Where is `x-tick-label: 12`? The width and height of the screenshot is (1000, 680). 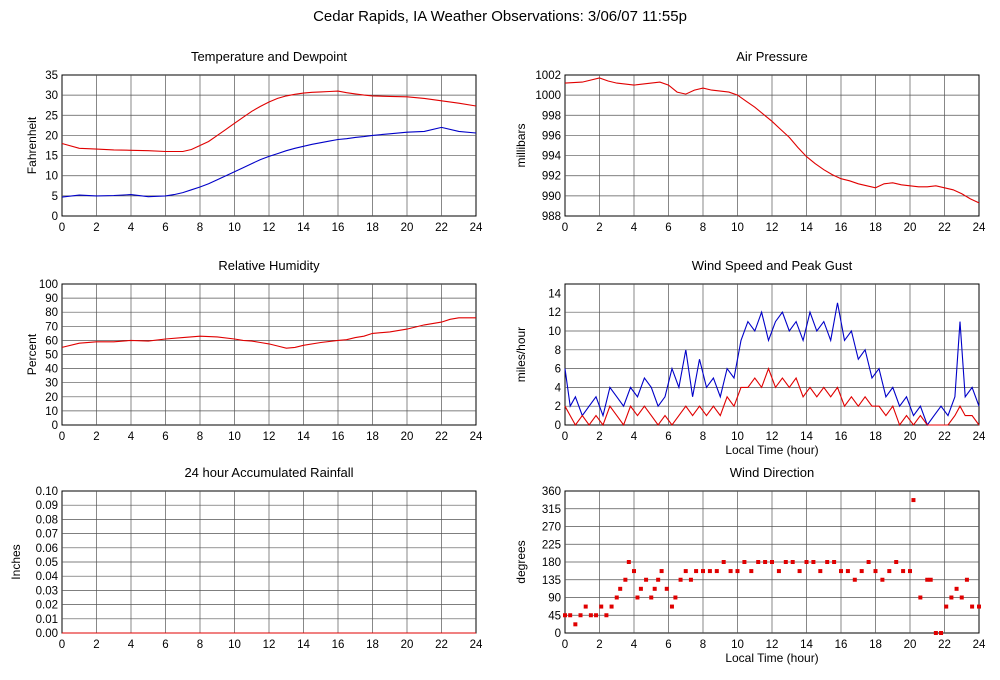 x-tick-label: 12 is located at coordinates (772, 645).